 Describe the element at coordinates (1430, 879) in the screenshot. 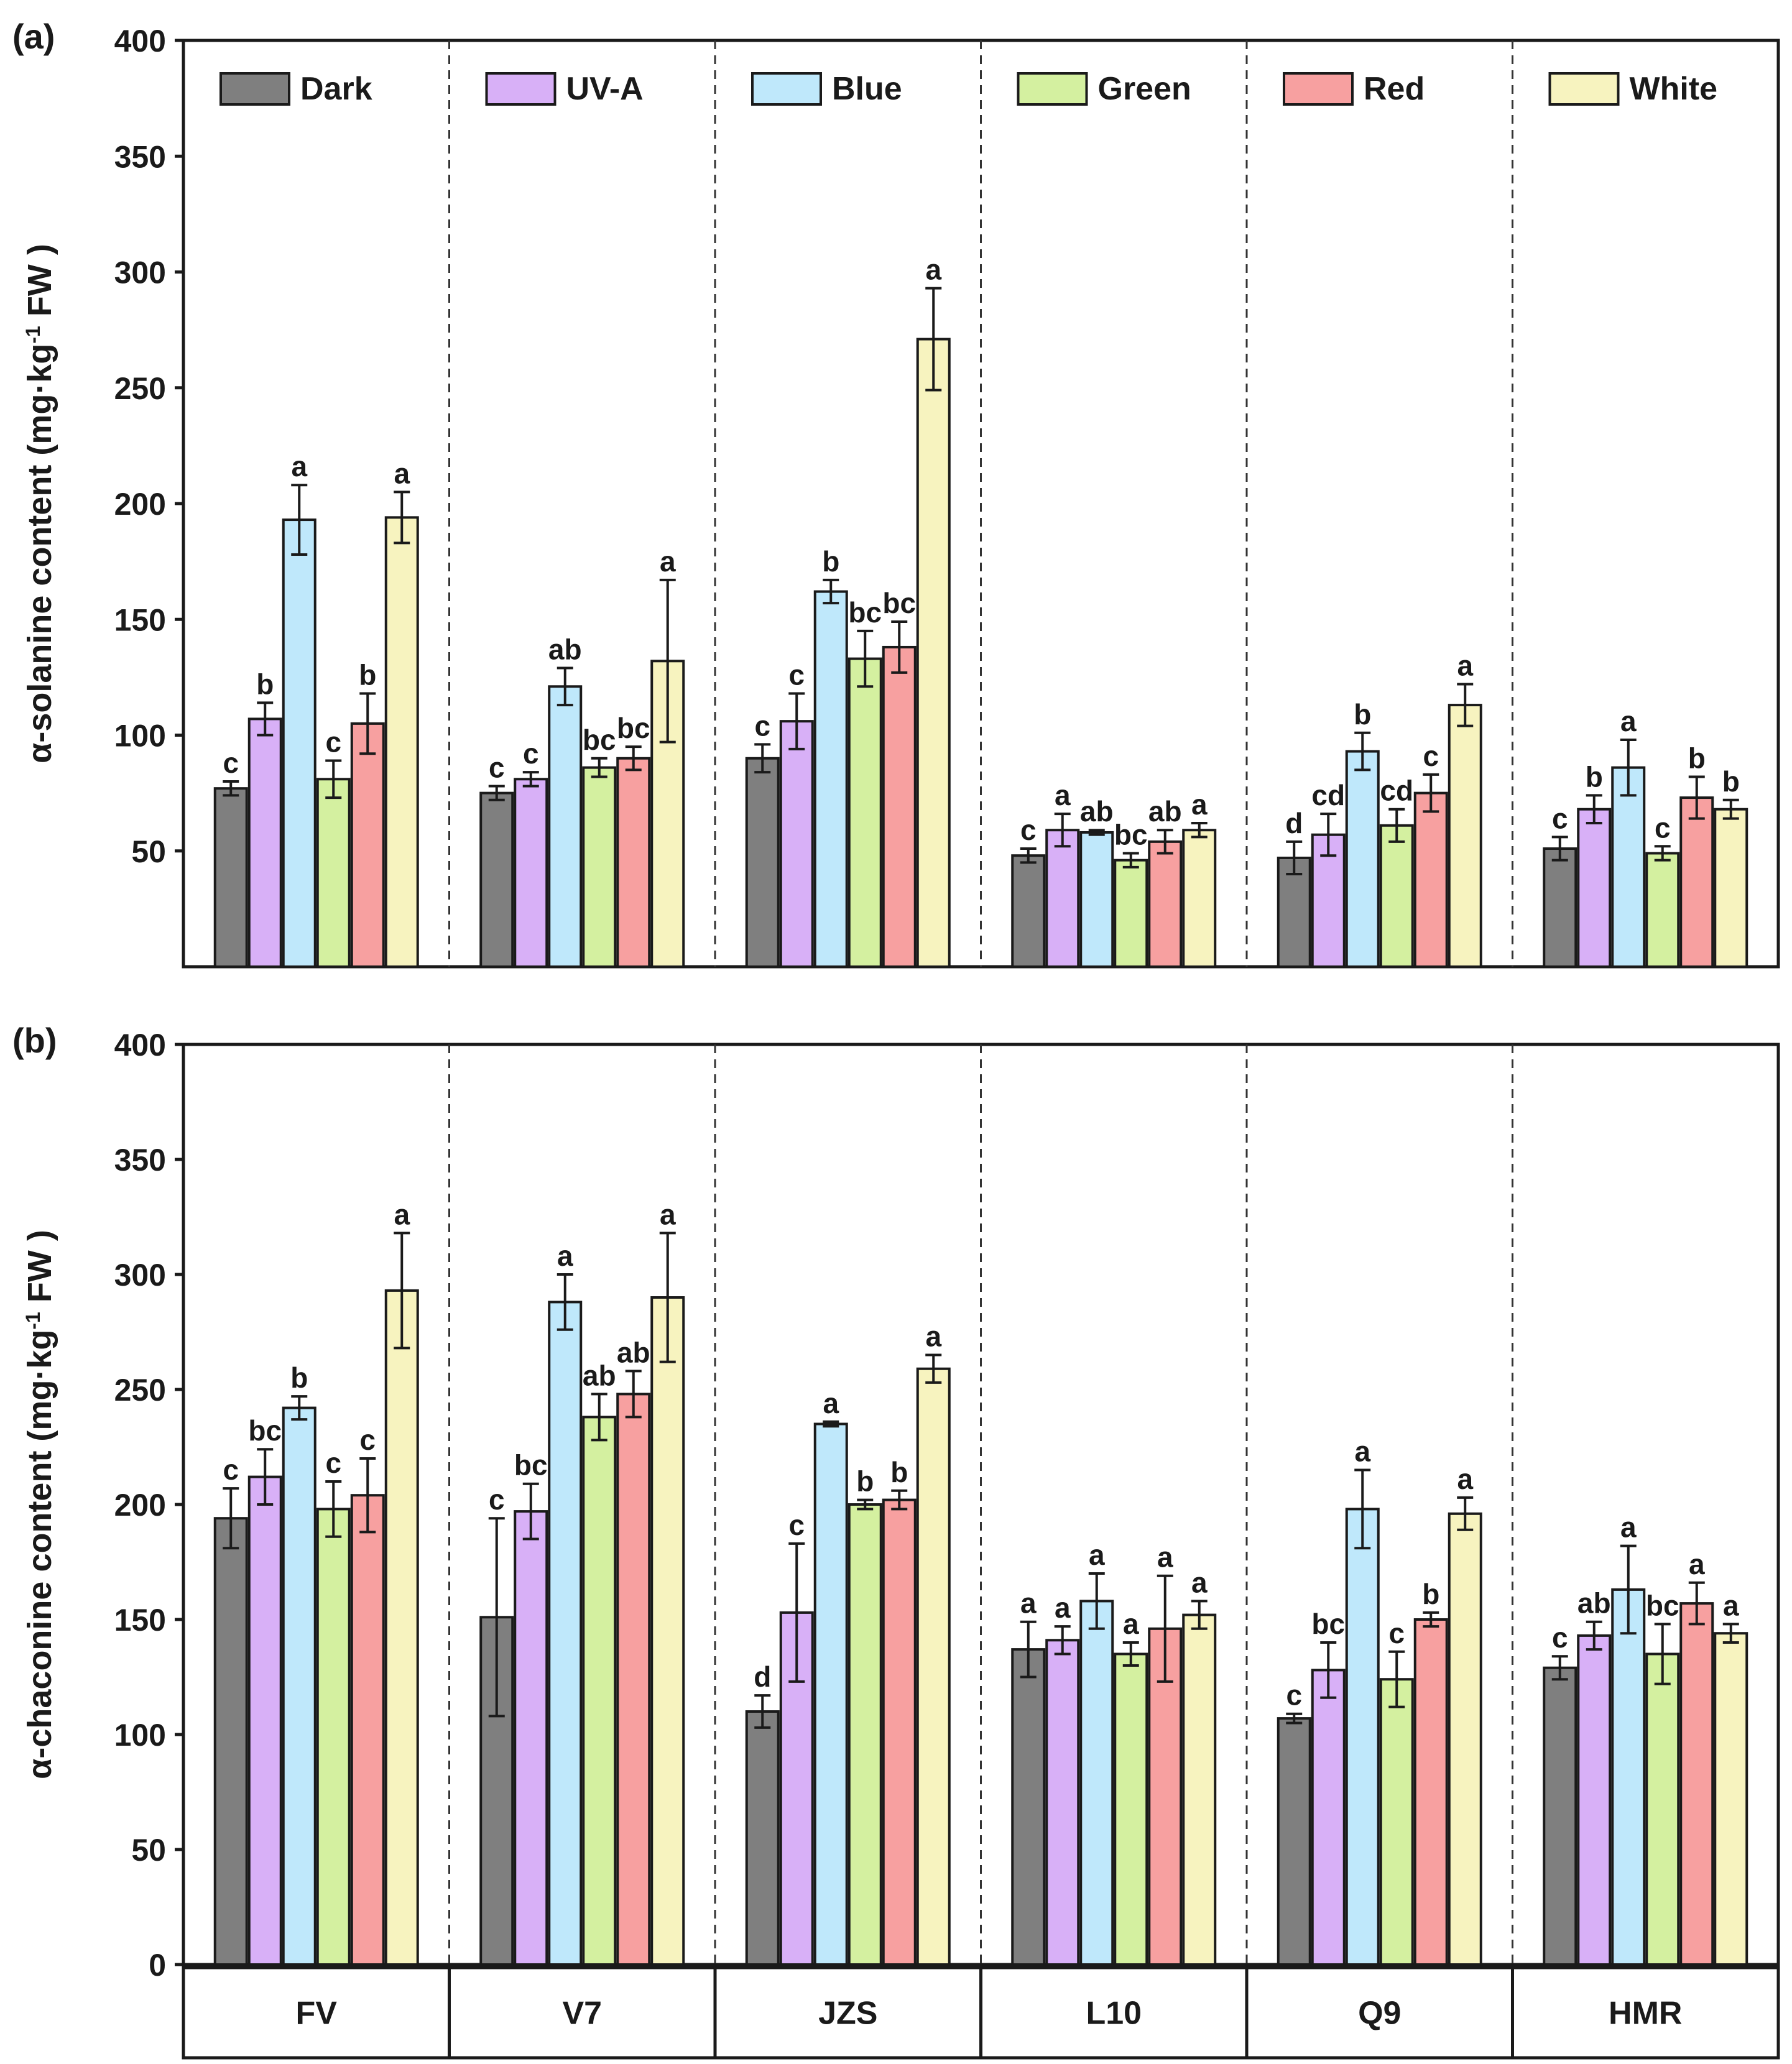

I see `bar-red-q9` at that location.